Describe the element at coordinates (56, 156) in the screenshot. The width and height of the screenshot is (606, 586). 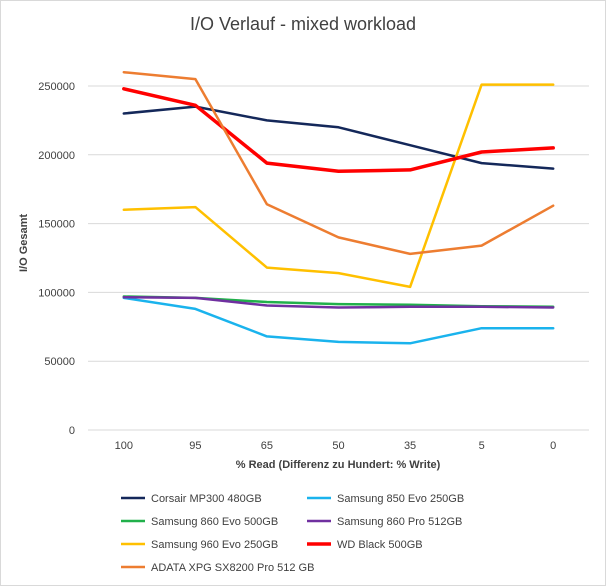
I see `y-tick-label: 200000` at that location.